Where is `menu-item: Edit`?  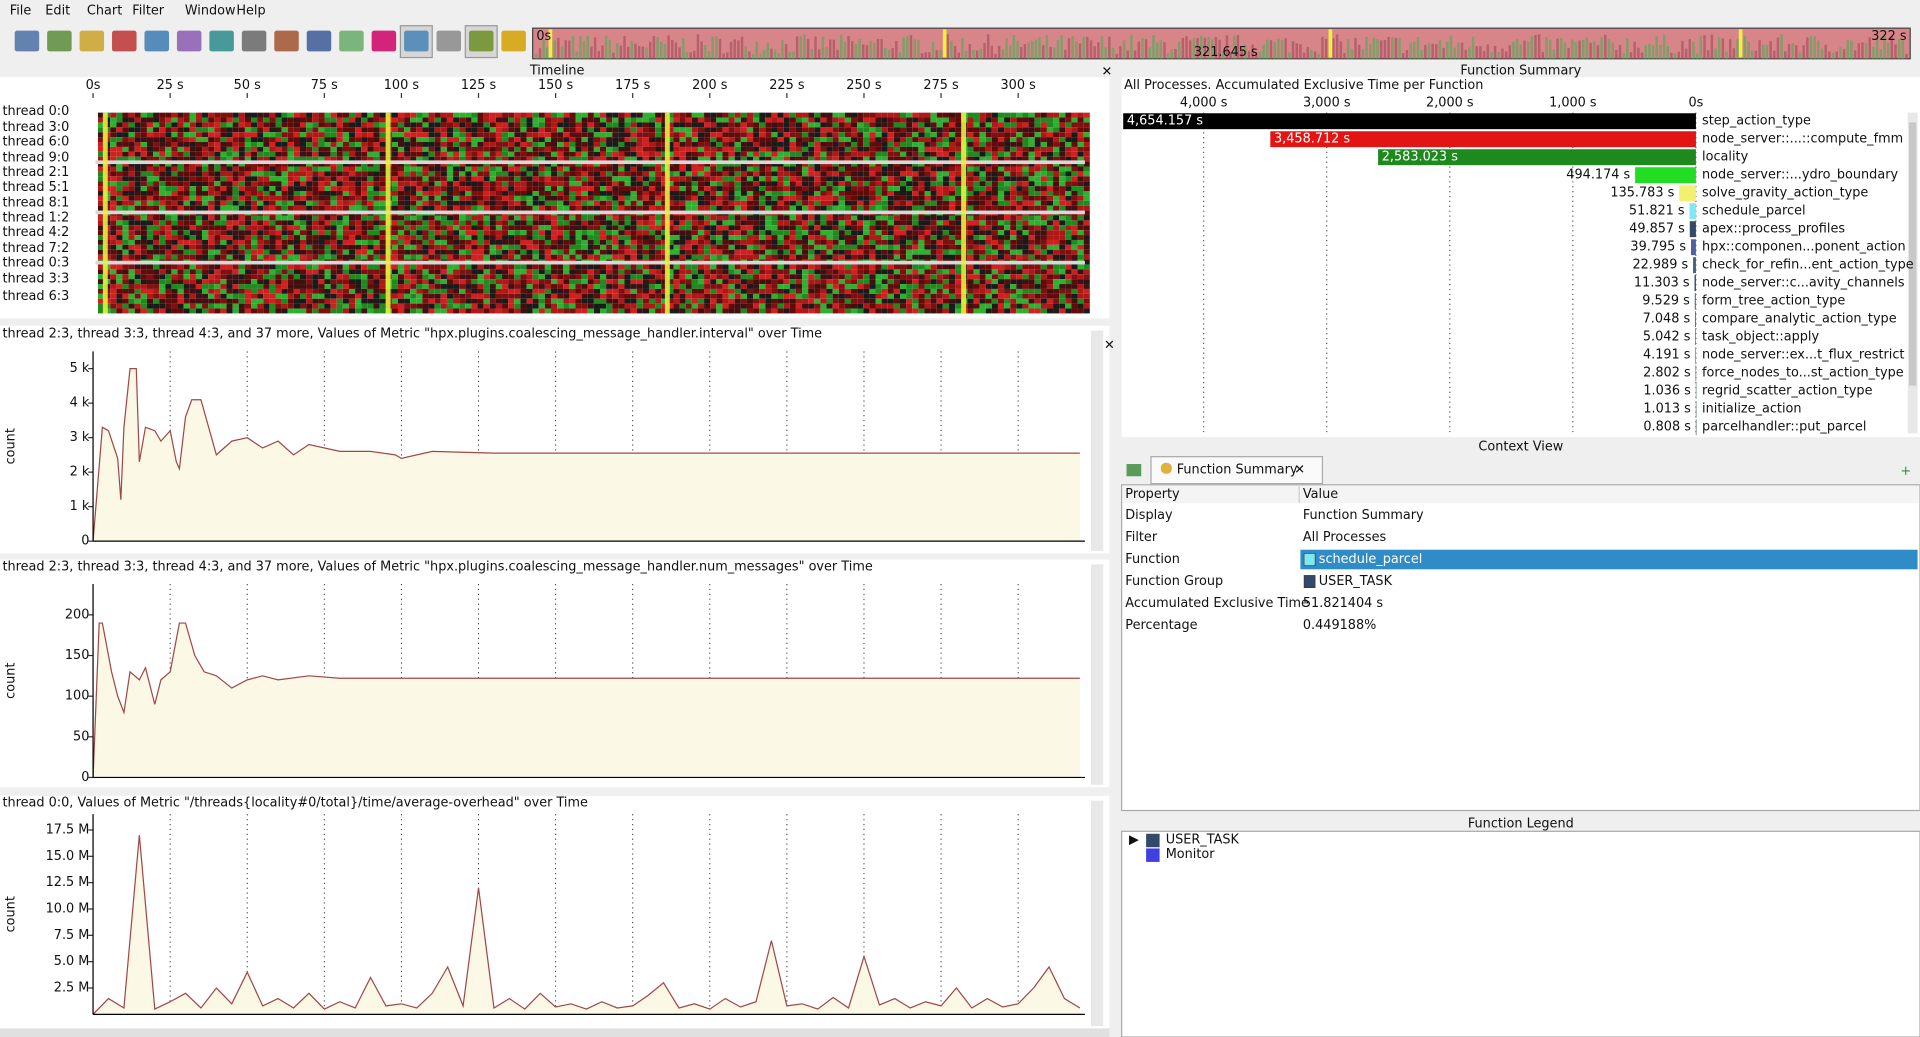
menu-item: Edit is located at coordinates (57, 11).